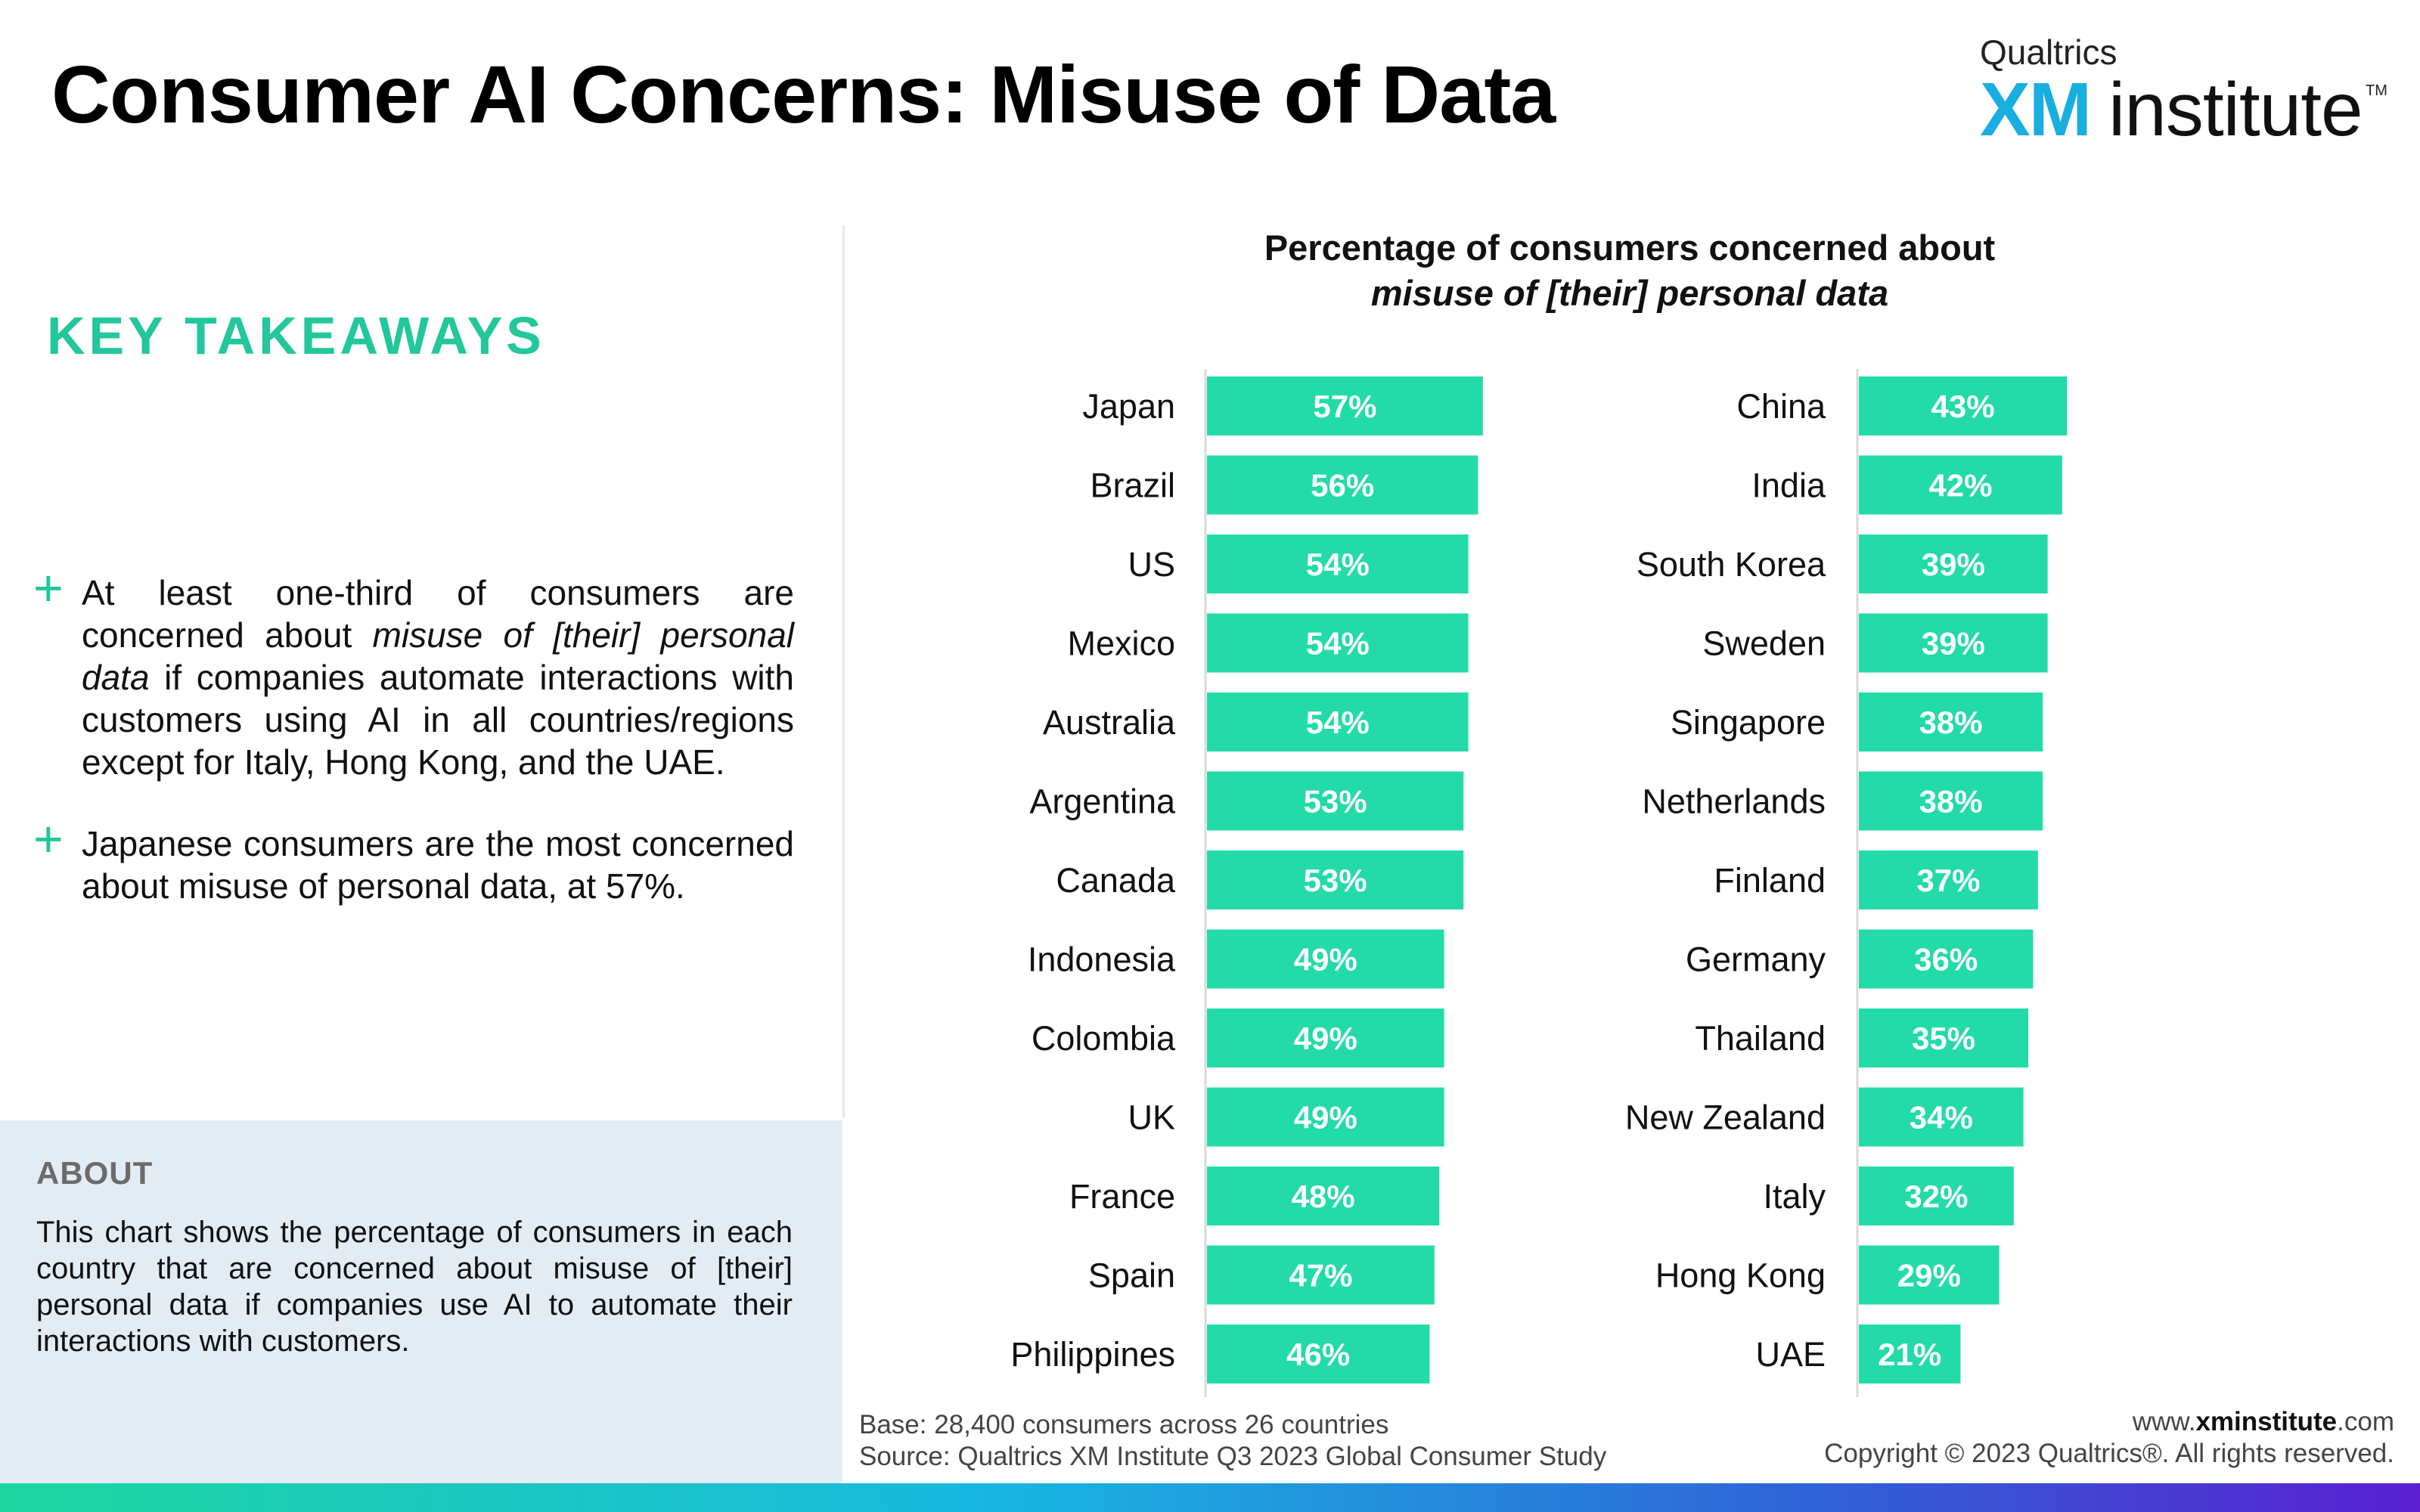  I want to click on bar-value-label: 47%, so click(1320, 1276).